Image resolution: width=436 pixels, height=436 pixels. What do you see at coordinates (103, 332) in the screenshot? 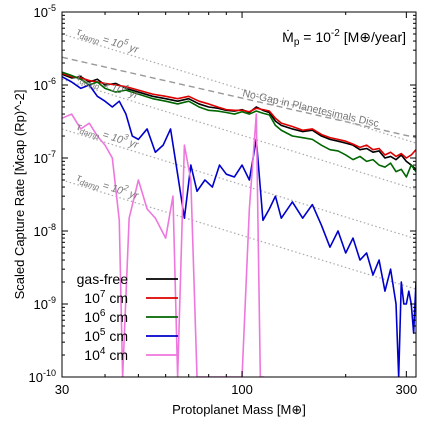
I see `legend-exp: 5` at bounding box center [103, 332].